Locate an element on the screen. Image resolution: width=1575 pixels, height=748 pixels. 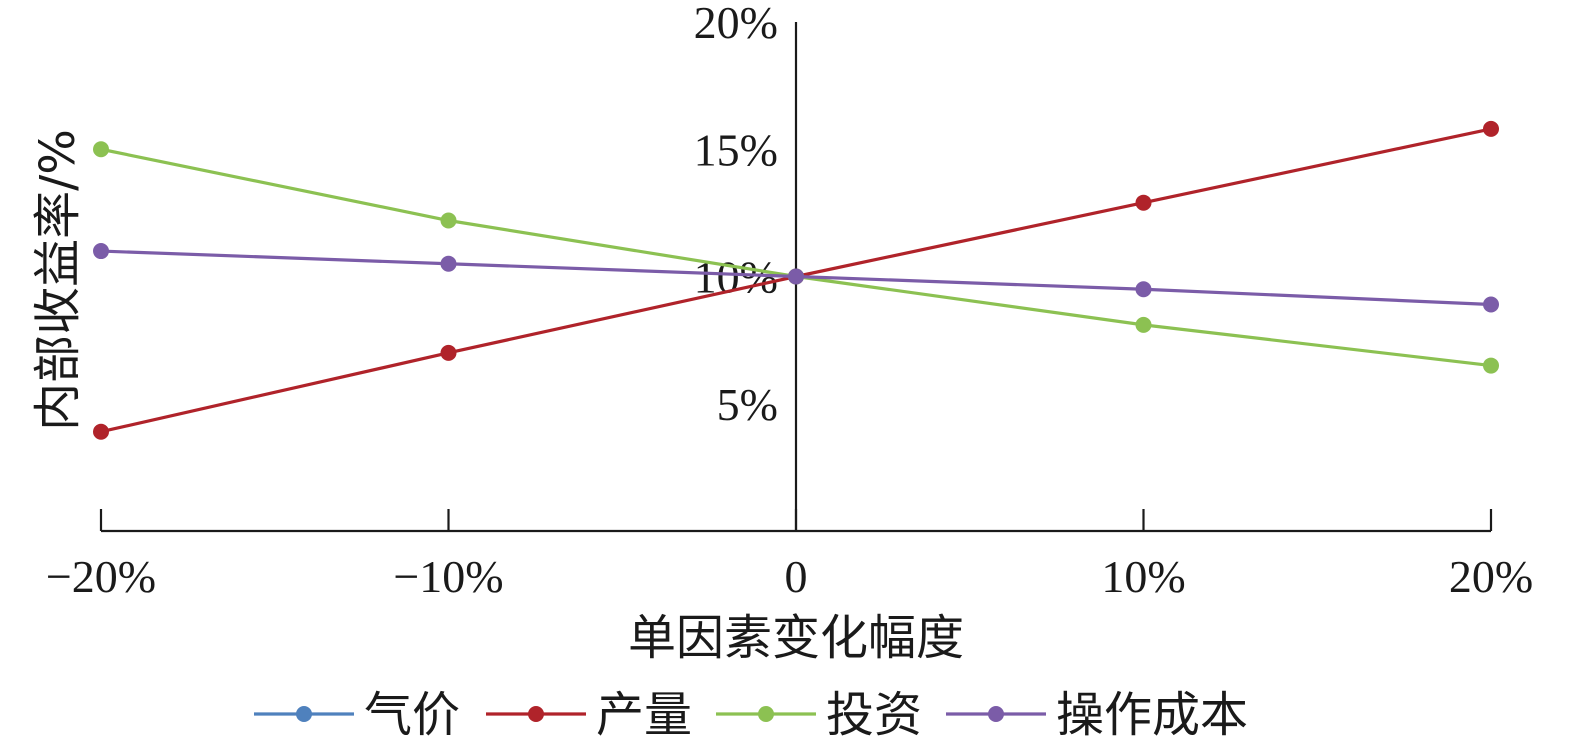
x-tick-label: −20% is located at coordinates (101, 576).